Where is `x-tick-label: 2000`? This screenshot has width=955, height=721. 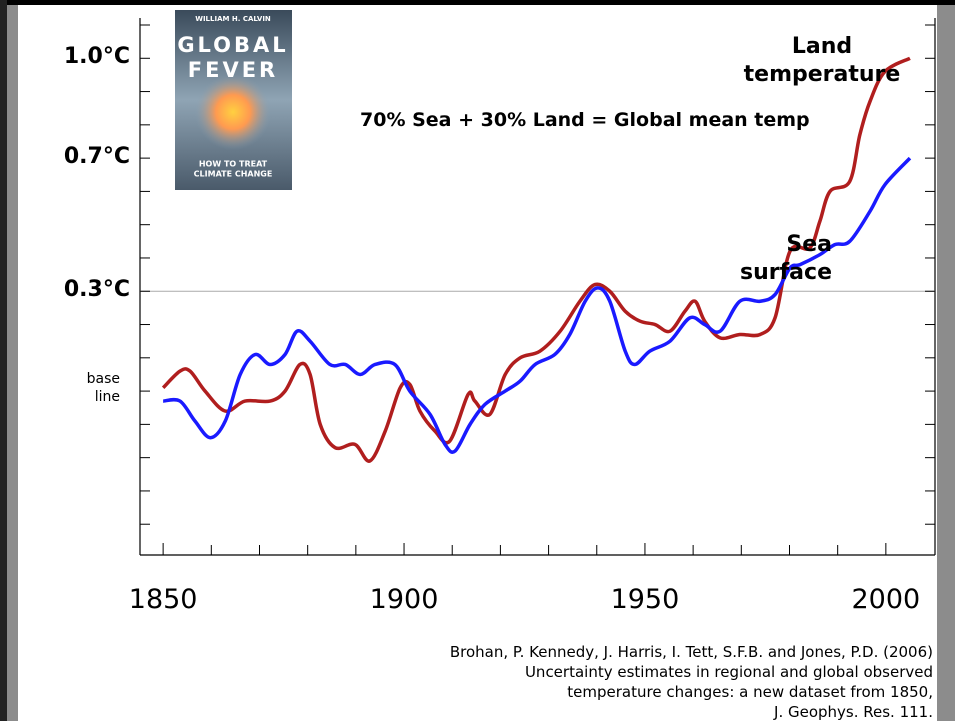 x-tick-label: 2000 is located at coordinates (886, 599).